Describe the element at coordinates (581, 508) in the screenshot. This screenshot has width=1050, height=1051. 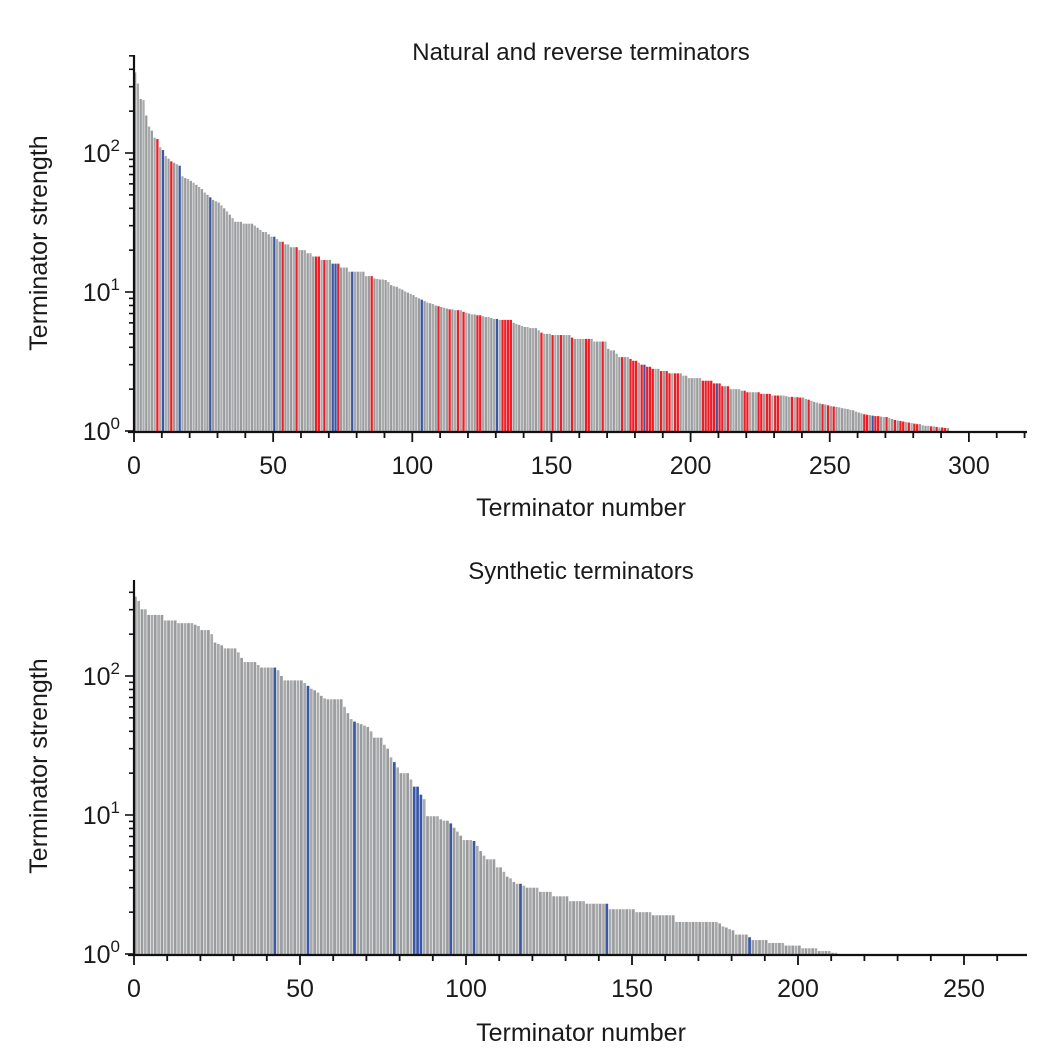
I see `x-axis-label: Terminator number` at that location.